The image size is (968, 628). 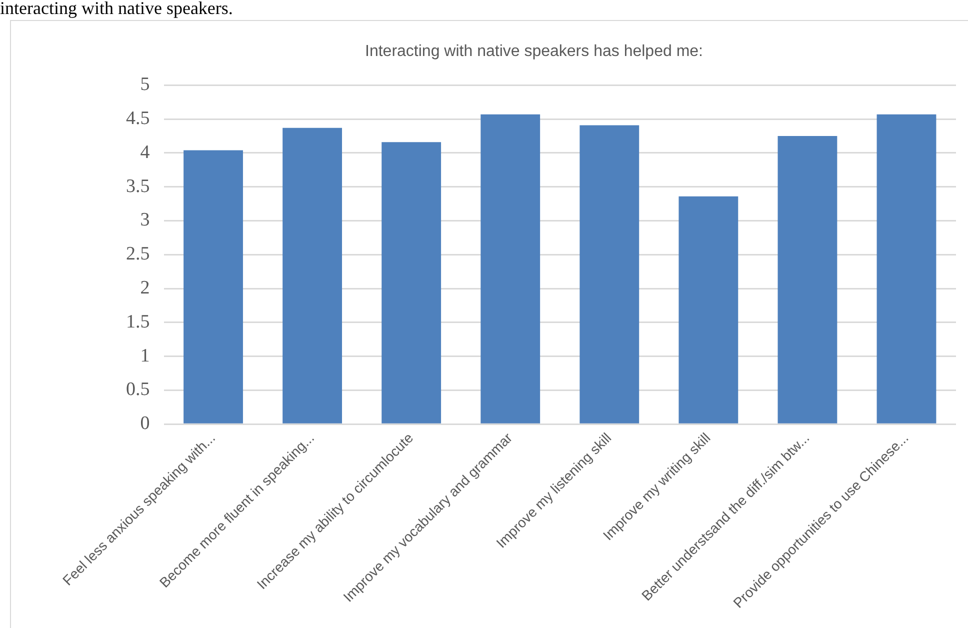 I want to click on y-tick-label: 1.5, so click(x=138, y=321).